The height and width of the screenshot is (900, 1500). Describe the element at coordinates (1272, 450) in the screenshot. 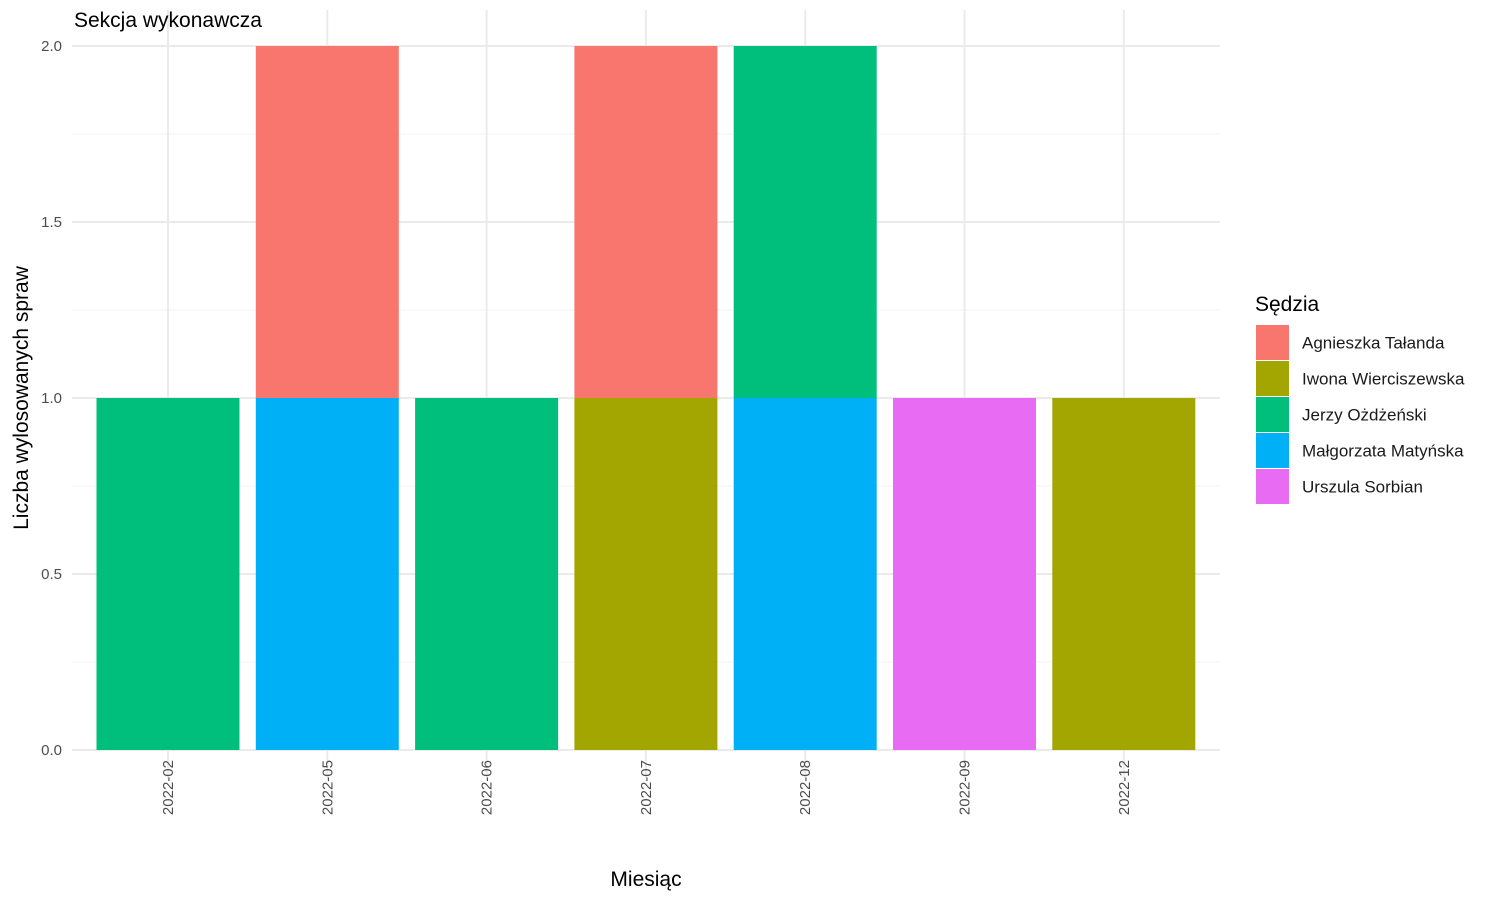

I see `legend-key-malgorzata-matynska` at that location.